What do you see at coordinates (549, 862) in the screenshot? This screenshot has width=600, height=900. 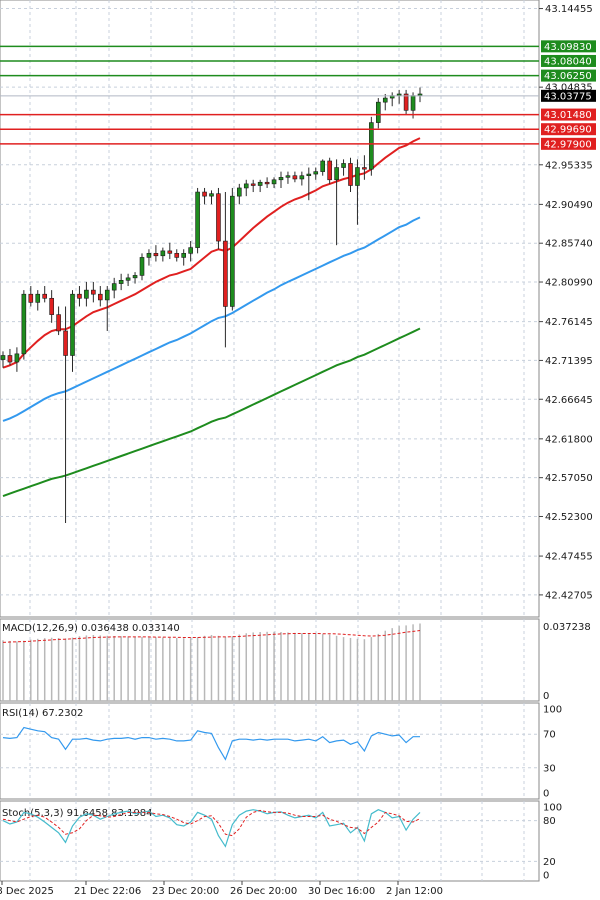 I see `stoch-tick-2: 20` at bounding box center [549, 862].